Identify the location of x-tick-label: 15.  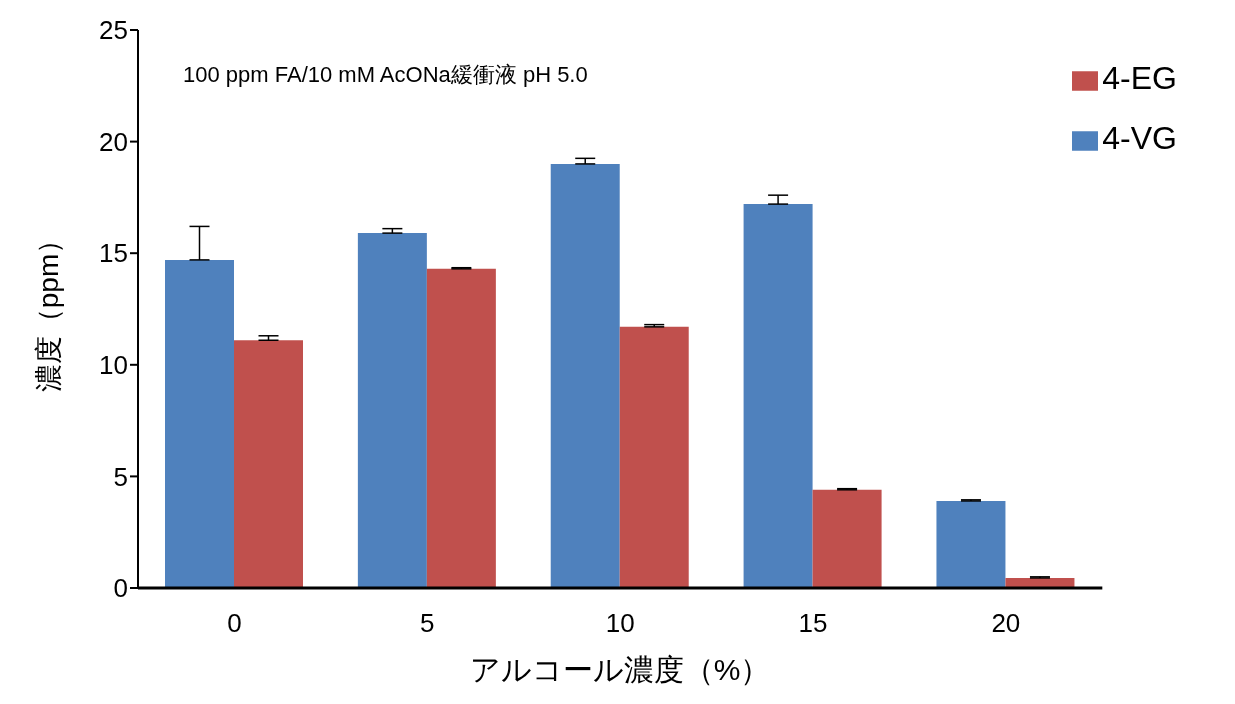
(813, 623).